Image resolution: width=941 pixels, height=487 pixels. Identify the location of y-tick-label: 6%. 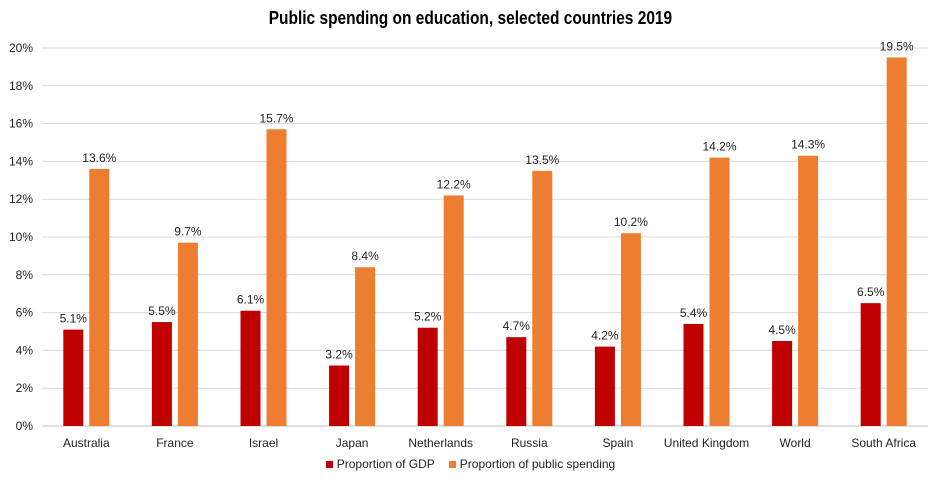
(25, 313).